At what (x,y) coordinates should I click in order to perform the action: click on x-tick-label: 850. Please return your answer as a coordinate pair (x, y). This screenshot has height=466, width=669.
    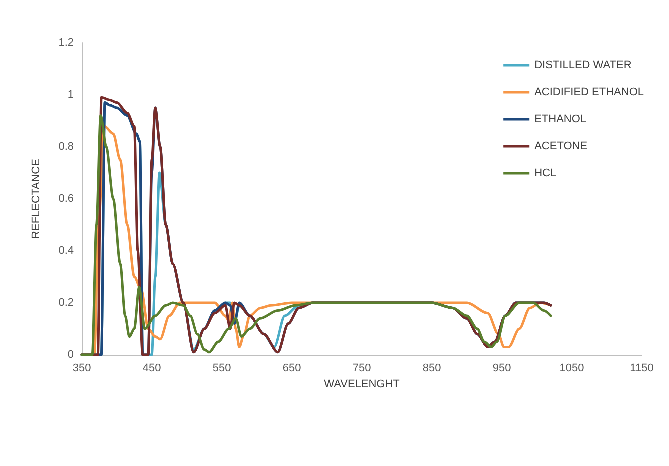
    Looking at the image, I should click on (432, 368).